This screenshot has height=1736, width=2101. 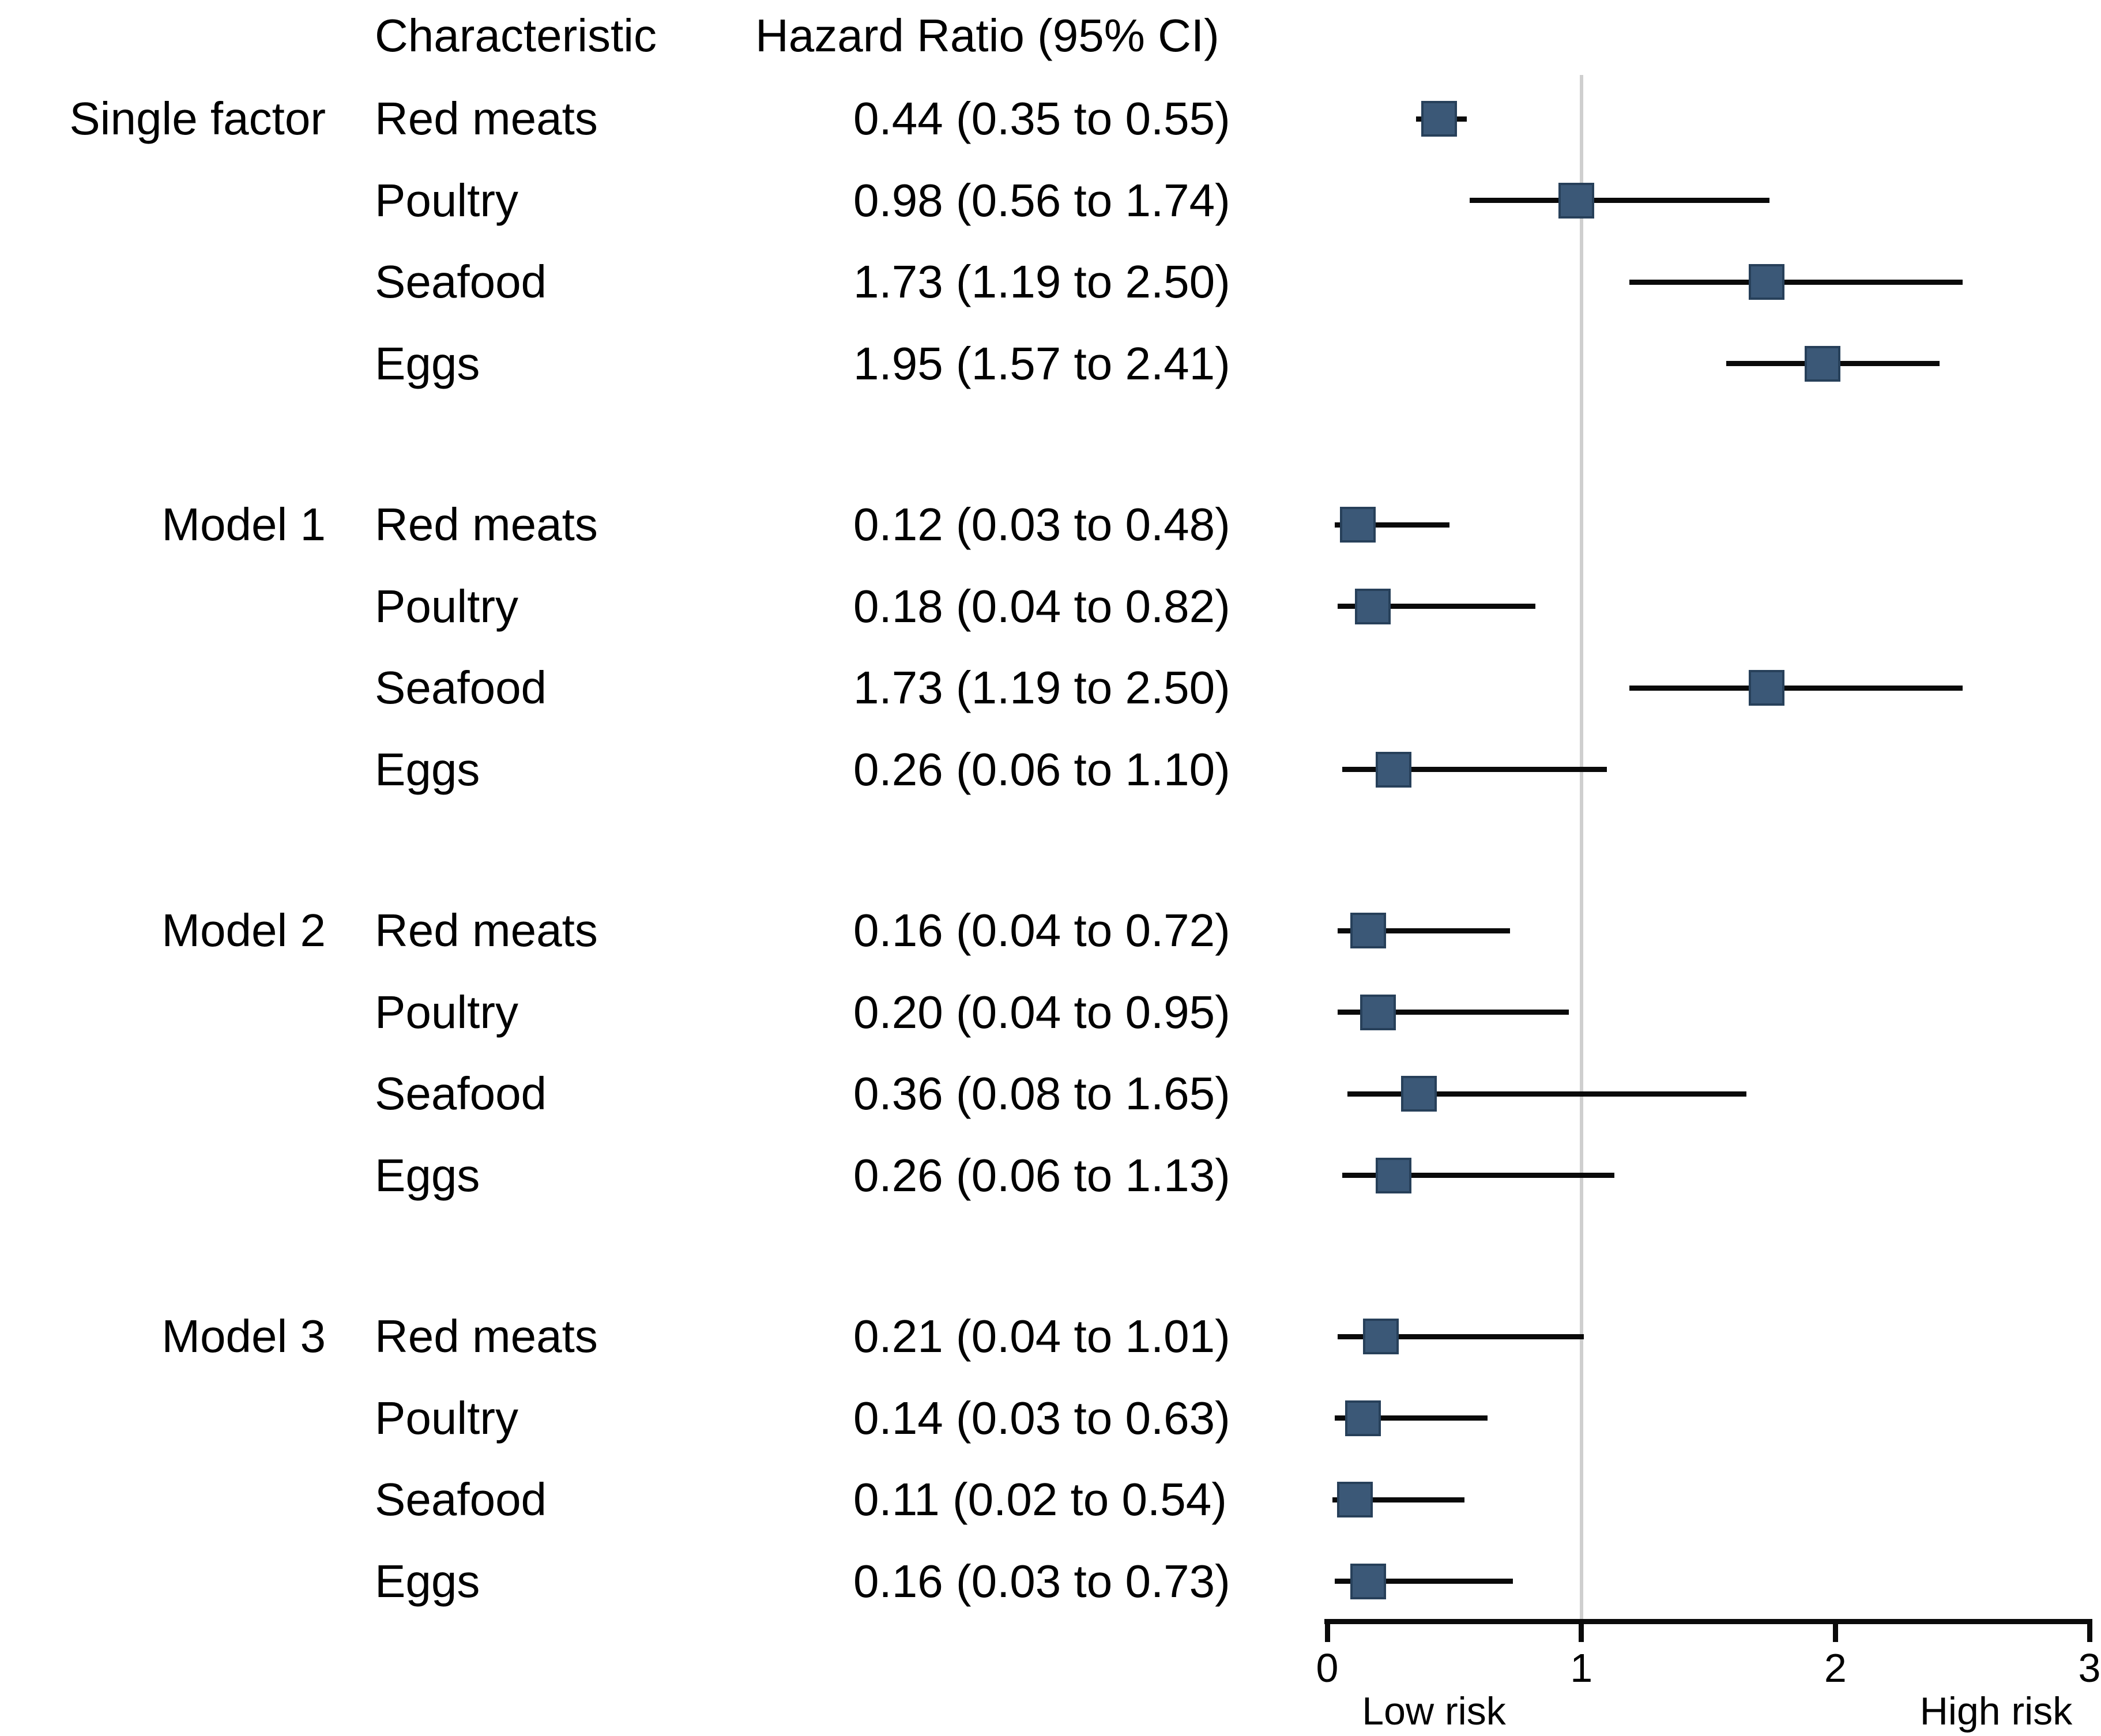 What do you see at coordinates (1041, 1093) in the screenshot?
I see `row-hr-value: 0.36 (0.08 to 1.65)` at bounding box center [1041, 1093].